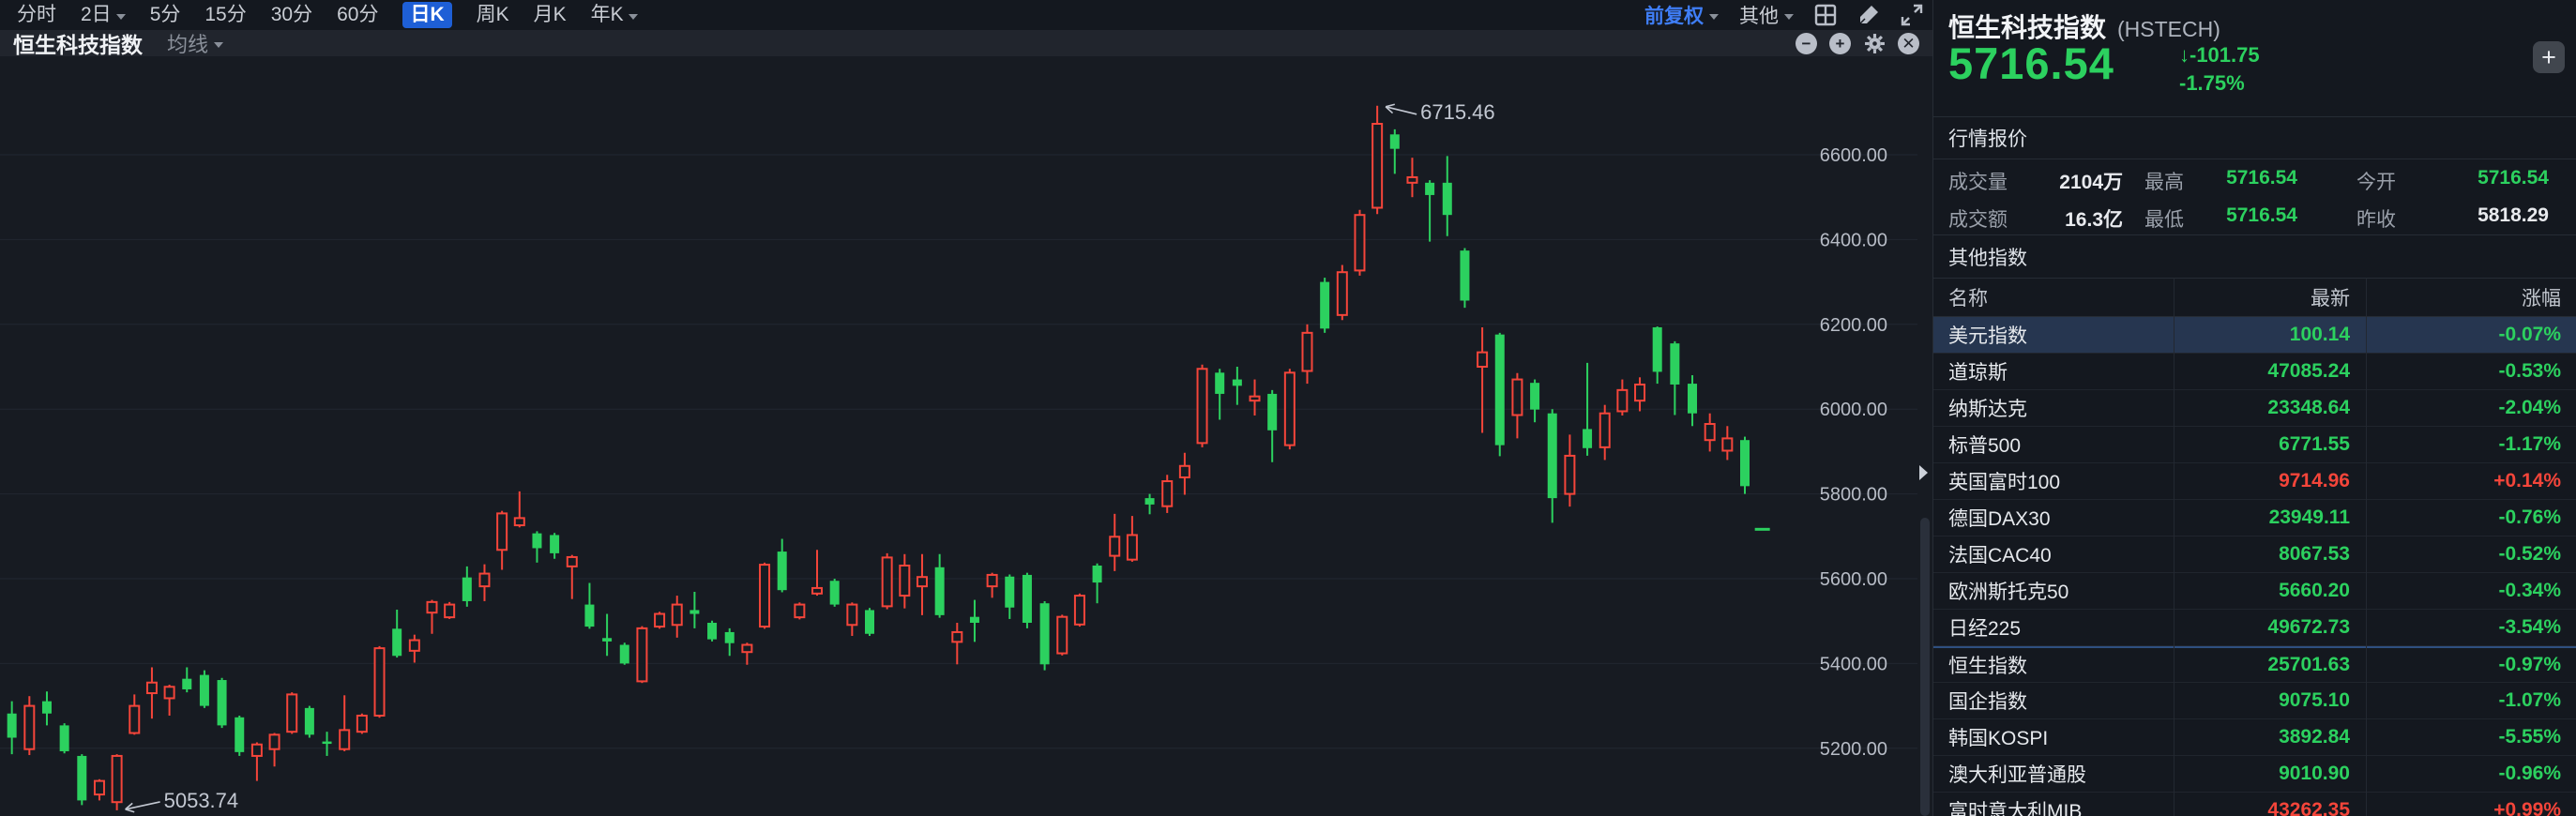  What do you see at coordinates (1912, 15) in the screenshot?
I see `fullscreen-icon` at bounding box center [1912, 15].